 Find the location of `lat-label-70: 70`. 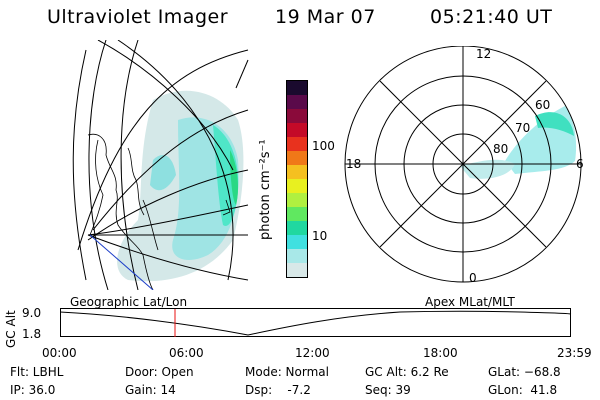

lat-label-70: 70 is located at coordinates (522, 128).